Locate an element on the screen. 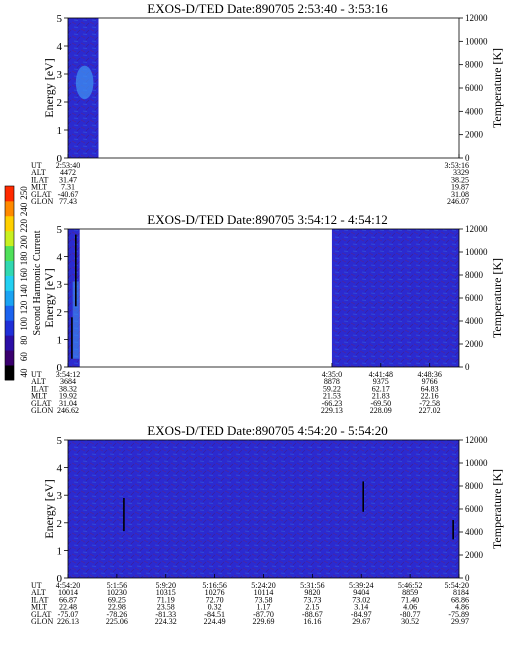  panel-title: EXOS-D/TED Date:890705 3:54:12 - 4:54:12 is located at coordinates (267, 219).